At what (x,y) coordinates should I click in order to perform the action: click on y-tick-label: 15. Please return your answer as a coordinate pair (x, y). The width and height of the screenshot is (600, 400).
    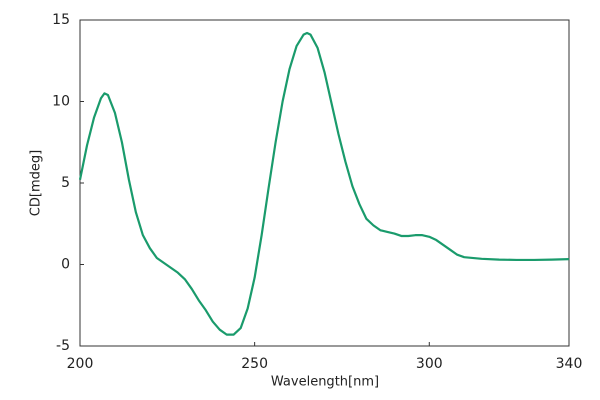
    Looking at the image, I should click on (61, 20).